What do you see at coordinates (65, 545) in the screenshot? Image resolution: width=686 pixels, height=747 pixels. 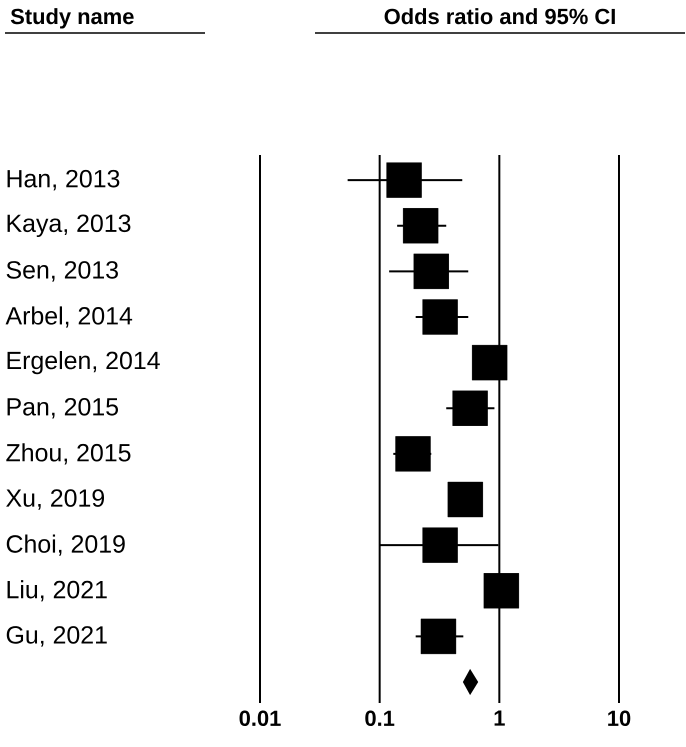 I see `y-tick-label: Choi, 2019` at bounding box center [65, 545].